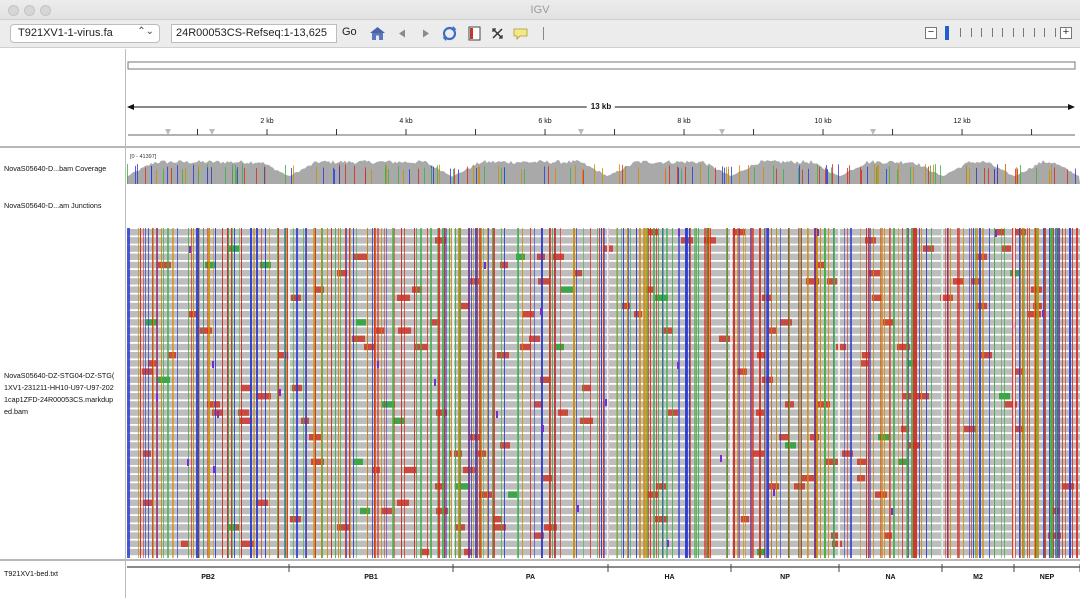 The image size is (1080, 598). Describe the element at coordinates (59, 399) in the screenshot. I see `alignment-track-name-line-3: 1cap1ZFD-24R00053CS.markdup` at that location.